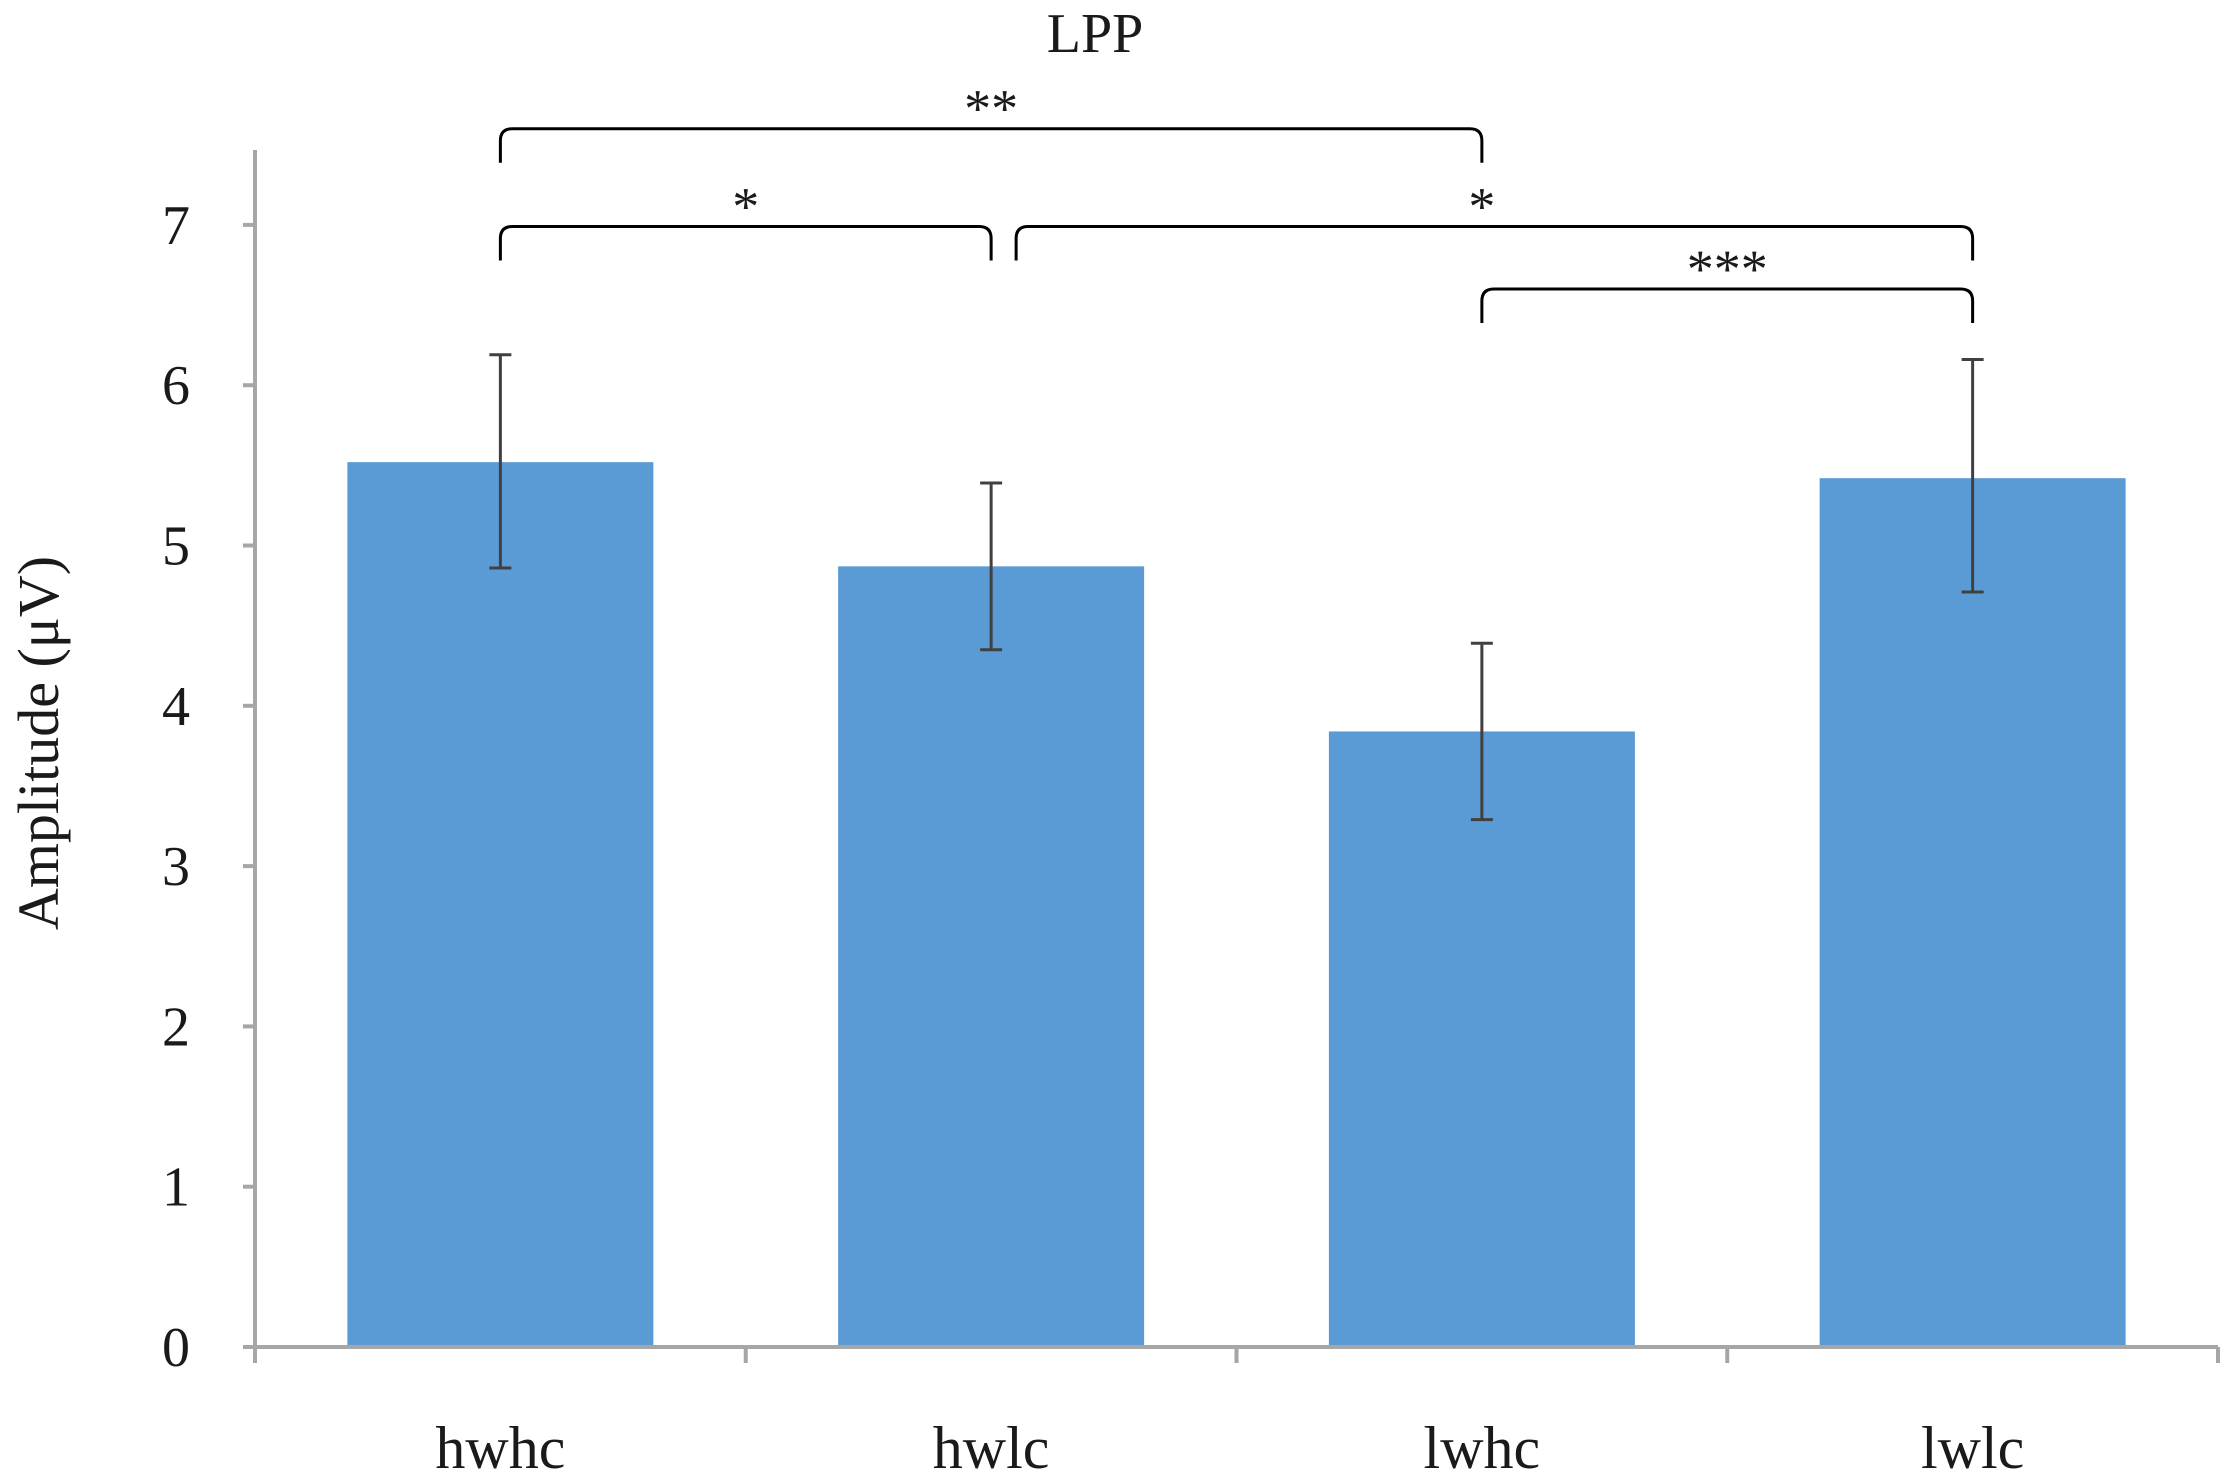 The width and height of the screenshot is (2226, 1470). What do you see at coordinates (176, 867) in the screenshot?
I see `y-tick-label: 3` at bounding box center [176, 867].